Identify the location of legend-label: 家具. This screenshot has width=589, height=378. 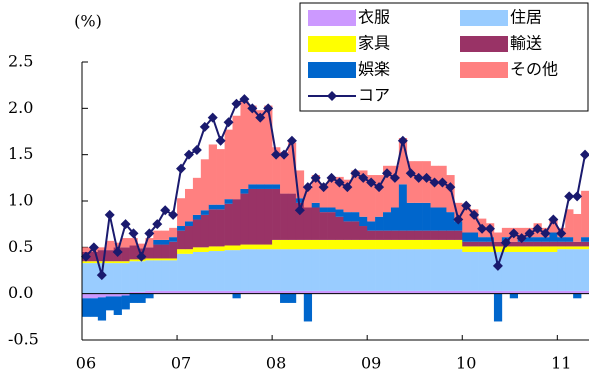
(374, 43).